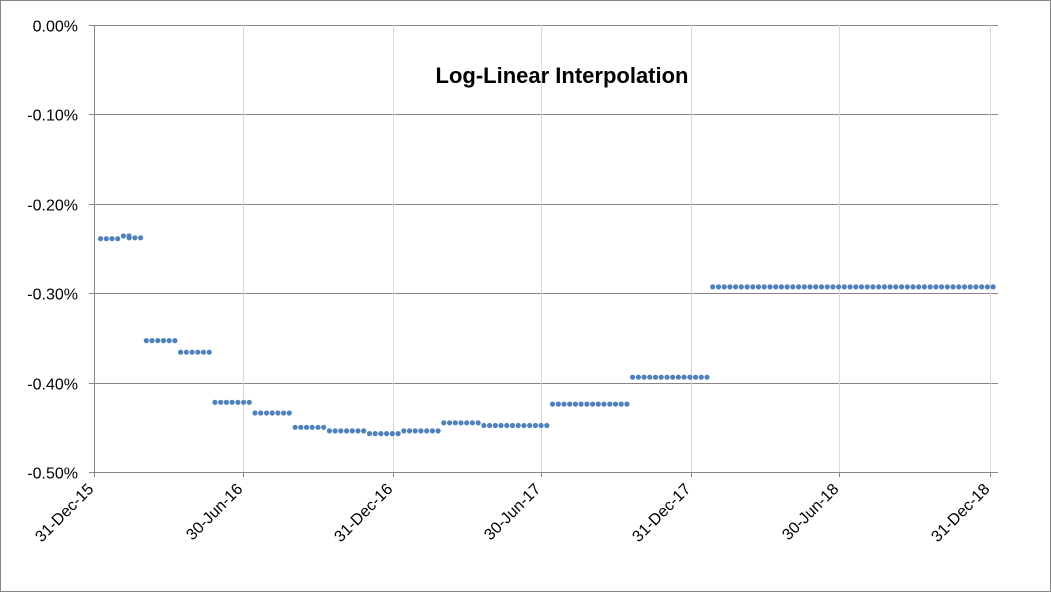  Describe the element at coordinates (52, 474) in the screenshot. I see `y-tick-label: -0.50%` at that location.